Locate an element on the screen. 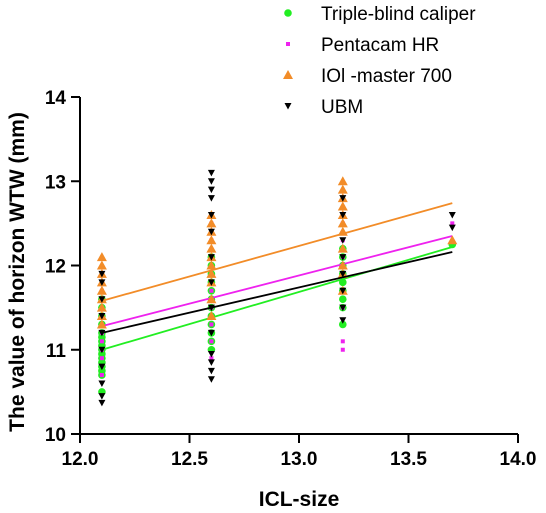 Image resolution: width=546 pixels, height=513 pixels. legend-entry: Pentacam HR is located at coordinates (362, 45).